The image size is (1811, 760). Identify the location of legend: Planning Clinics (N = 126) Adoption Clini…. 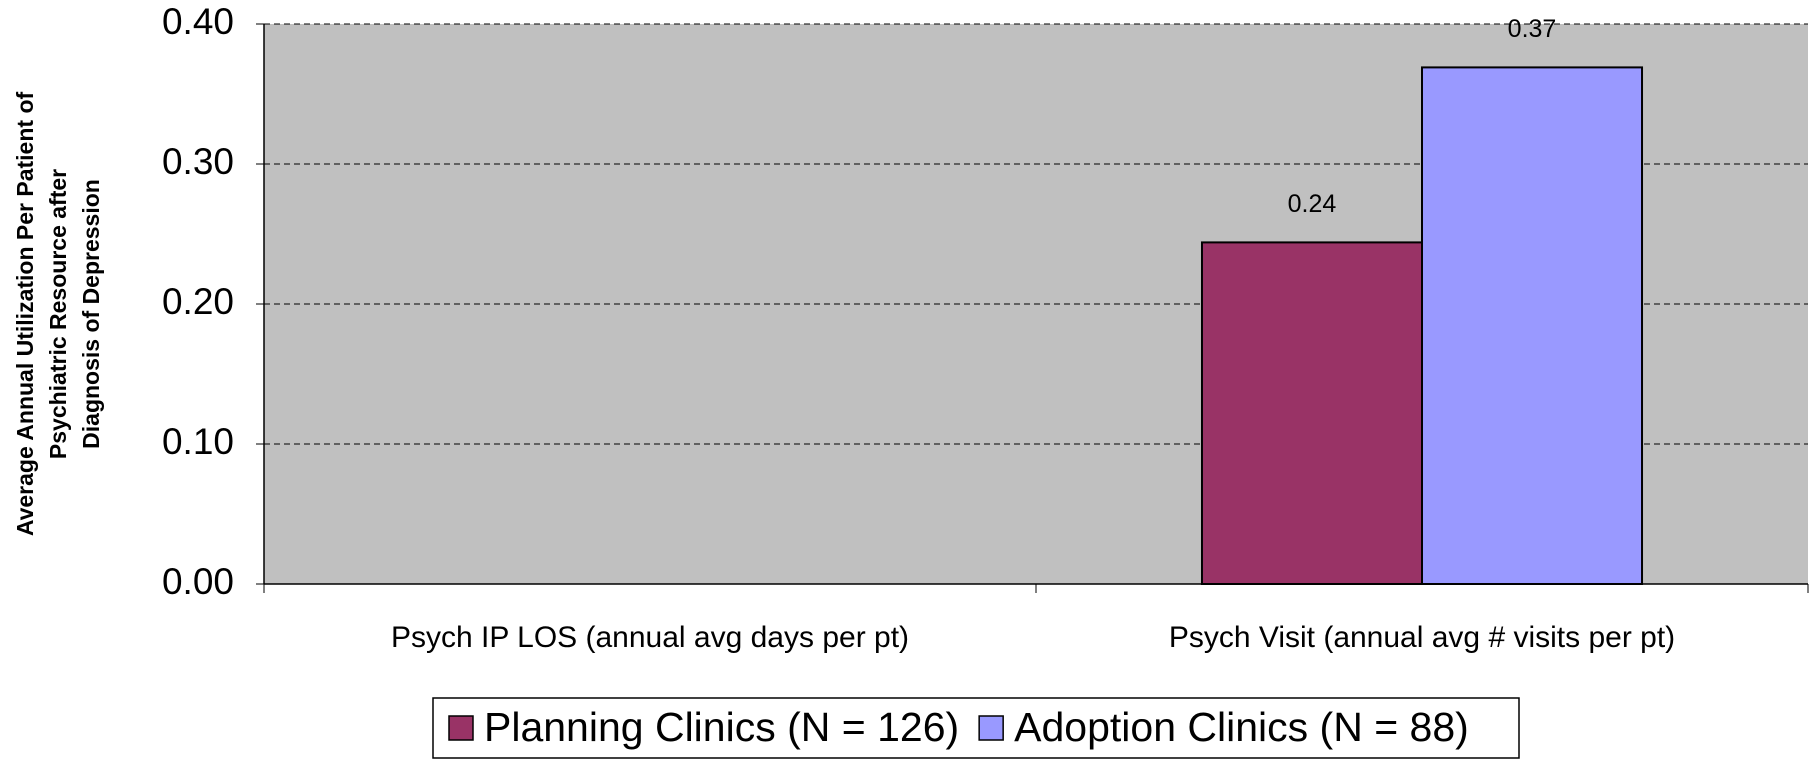
(976, 728).